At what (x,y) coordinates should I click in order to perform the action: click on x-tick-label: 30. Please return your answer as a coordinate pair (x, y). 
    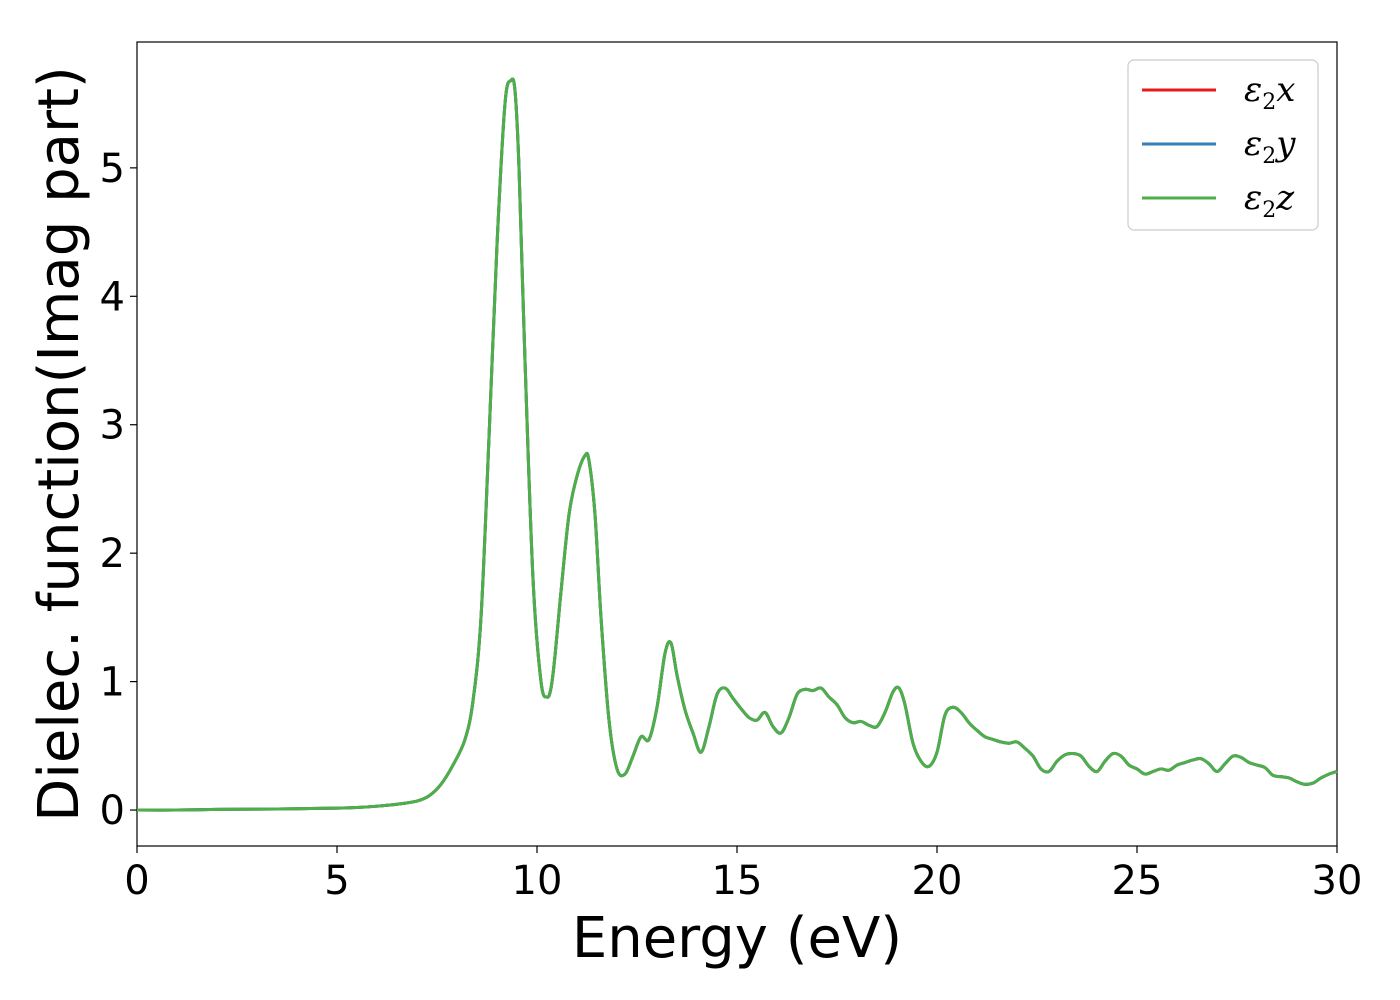
    Looking at the image, I should click on (1337, 881).